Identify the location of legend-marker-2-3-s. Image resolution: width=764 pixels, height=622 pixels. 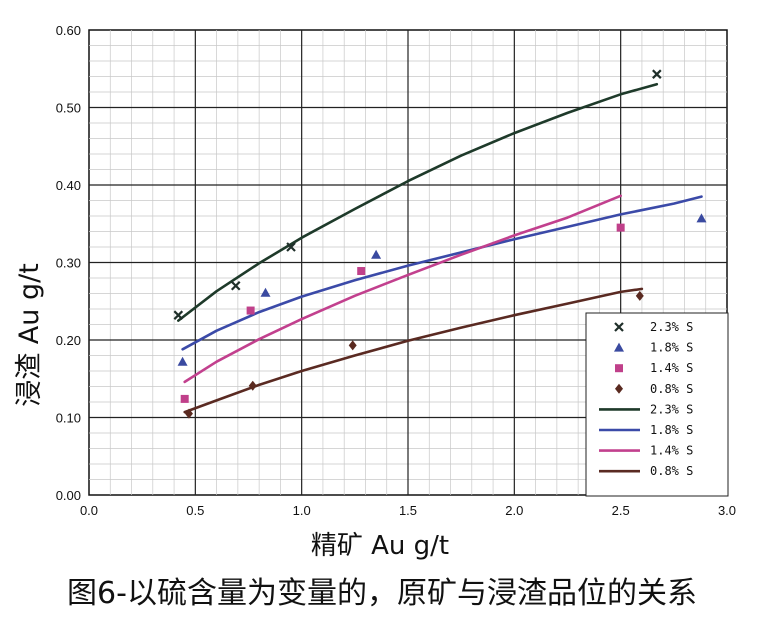
(619, 327).